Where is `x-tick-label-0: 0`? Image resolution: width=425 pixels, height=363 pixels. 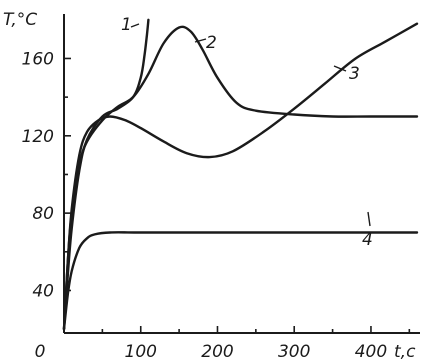
x-tick-label-0: 0 is located at coordinates (40, 352).